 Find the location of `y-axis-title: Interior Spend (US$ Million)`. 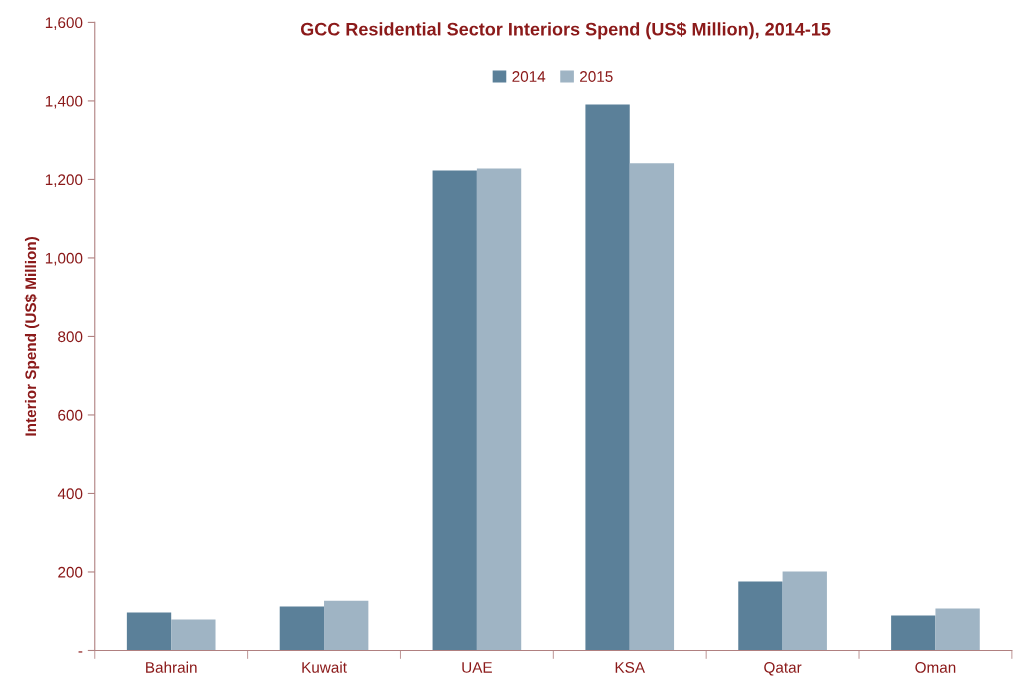

y-axis-title: Interior Spend (US$ Million) is located at coordinates (32, 336).